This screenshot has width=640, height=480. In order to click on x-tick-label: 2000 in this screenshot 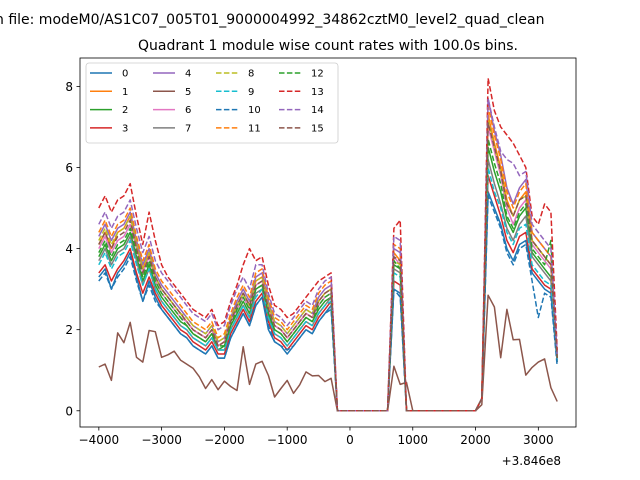, I will do `click(475, 440)`.